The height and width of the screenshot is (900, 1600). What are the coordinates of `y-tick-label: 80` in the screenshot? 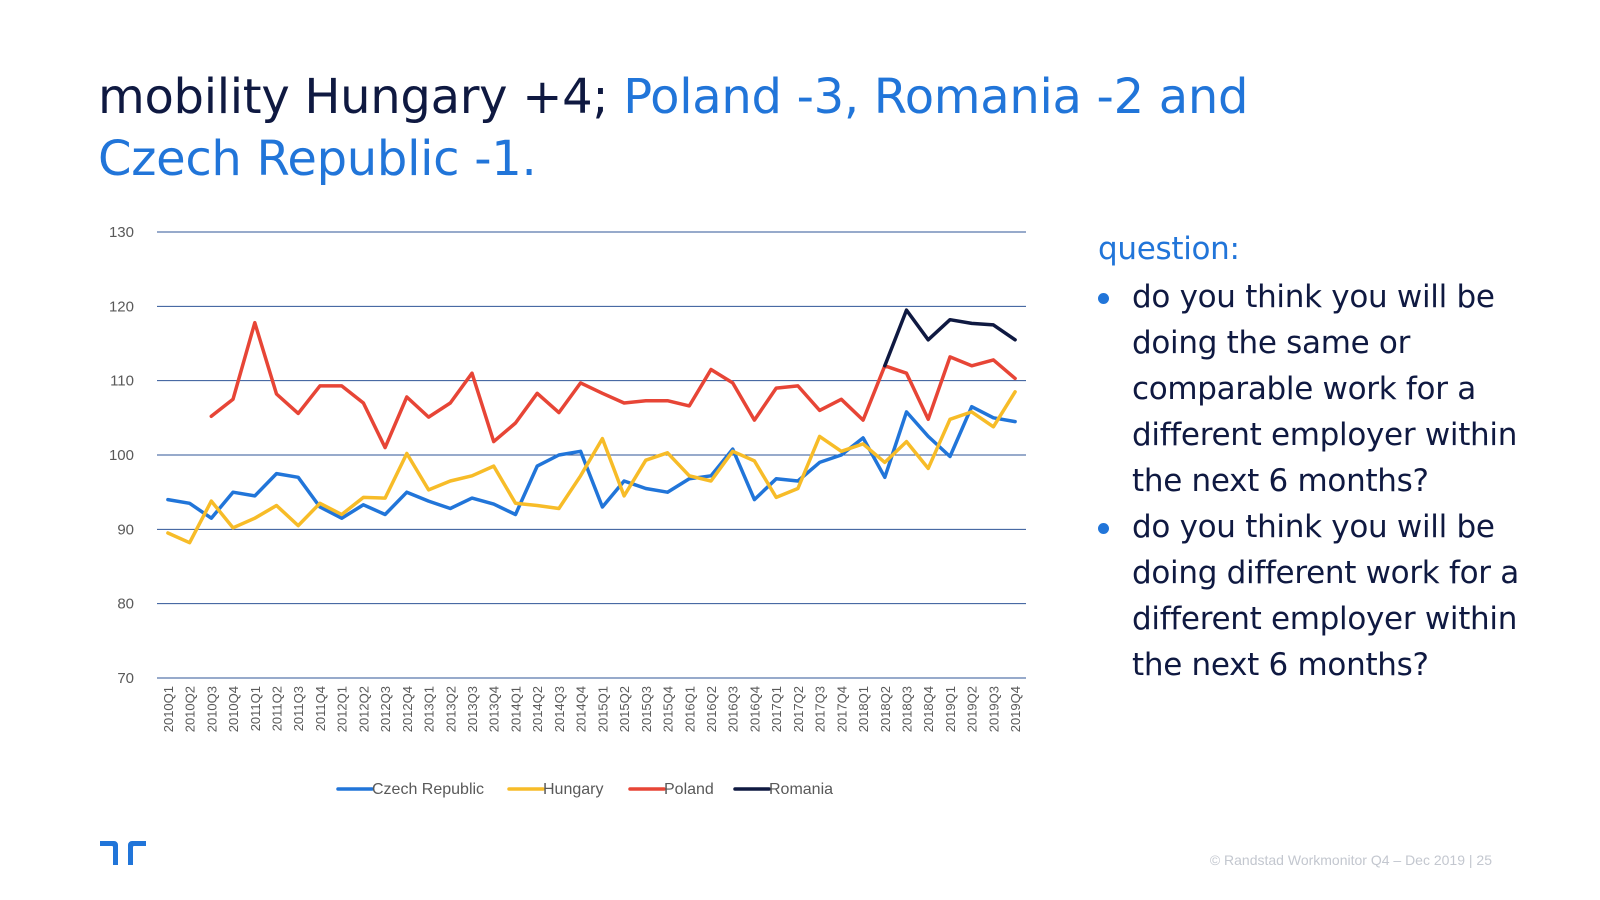 It's located at (125, 604).